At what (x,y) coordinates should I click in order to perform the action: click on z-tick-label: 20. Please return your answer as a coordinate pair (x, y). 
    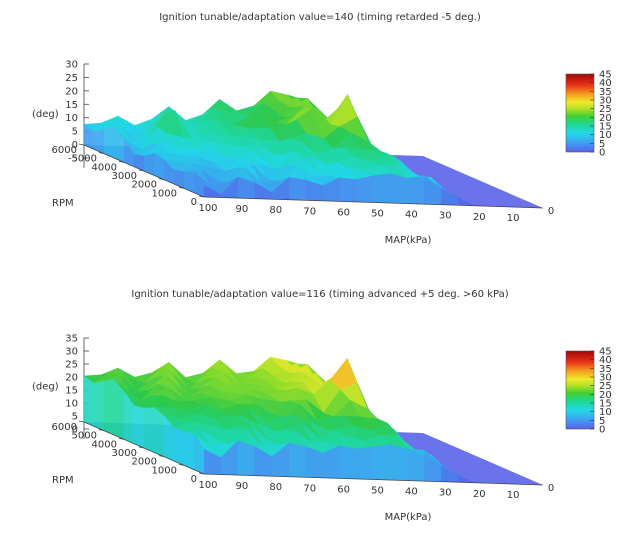
    Looking at the image, I should click on (71, 91).